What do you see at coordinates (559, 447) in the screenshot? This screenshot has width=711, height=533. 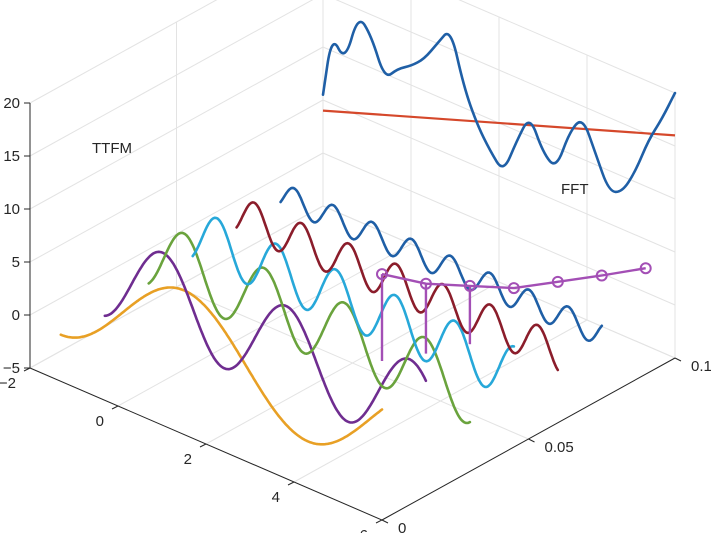 I see `y-tick-label: 0.05` at bounding box center [559, 447].